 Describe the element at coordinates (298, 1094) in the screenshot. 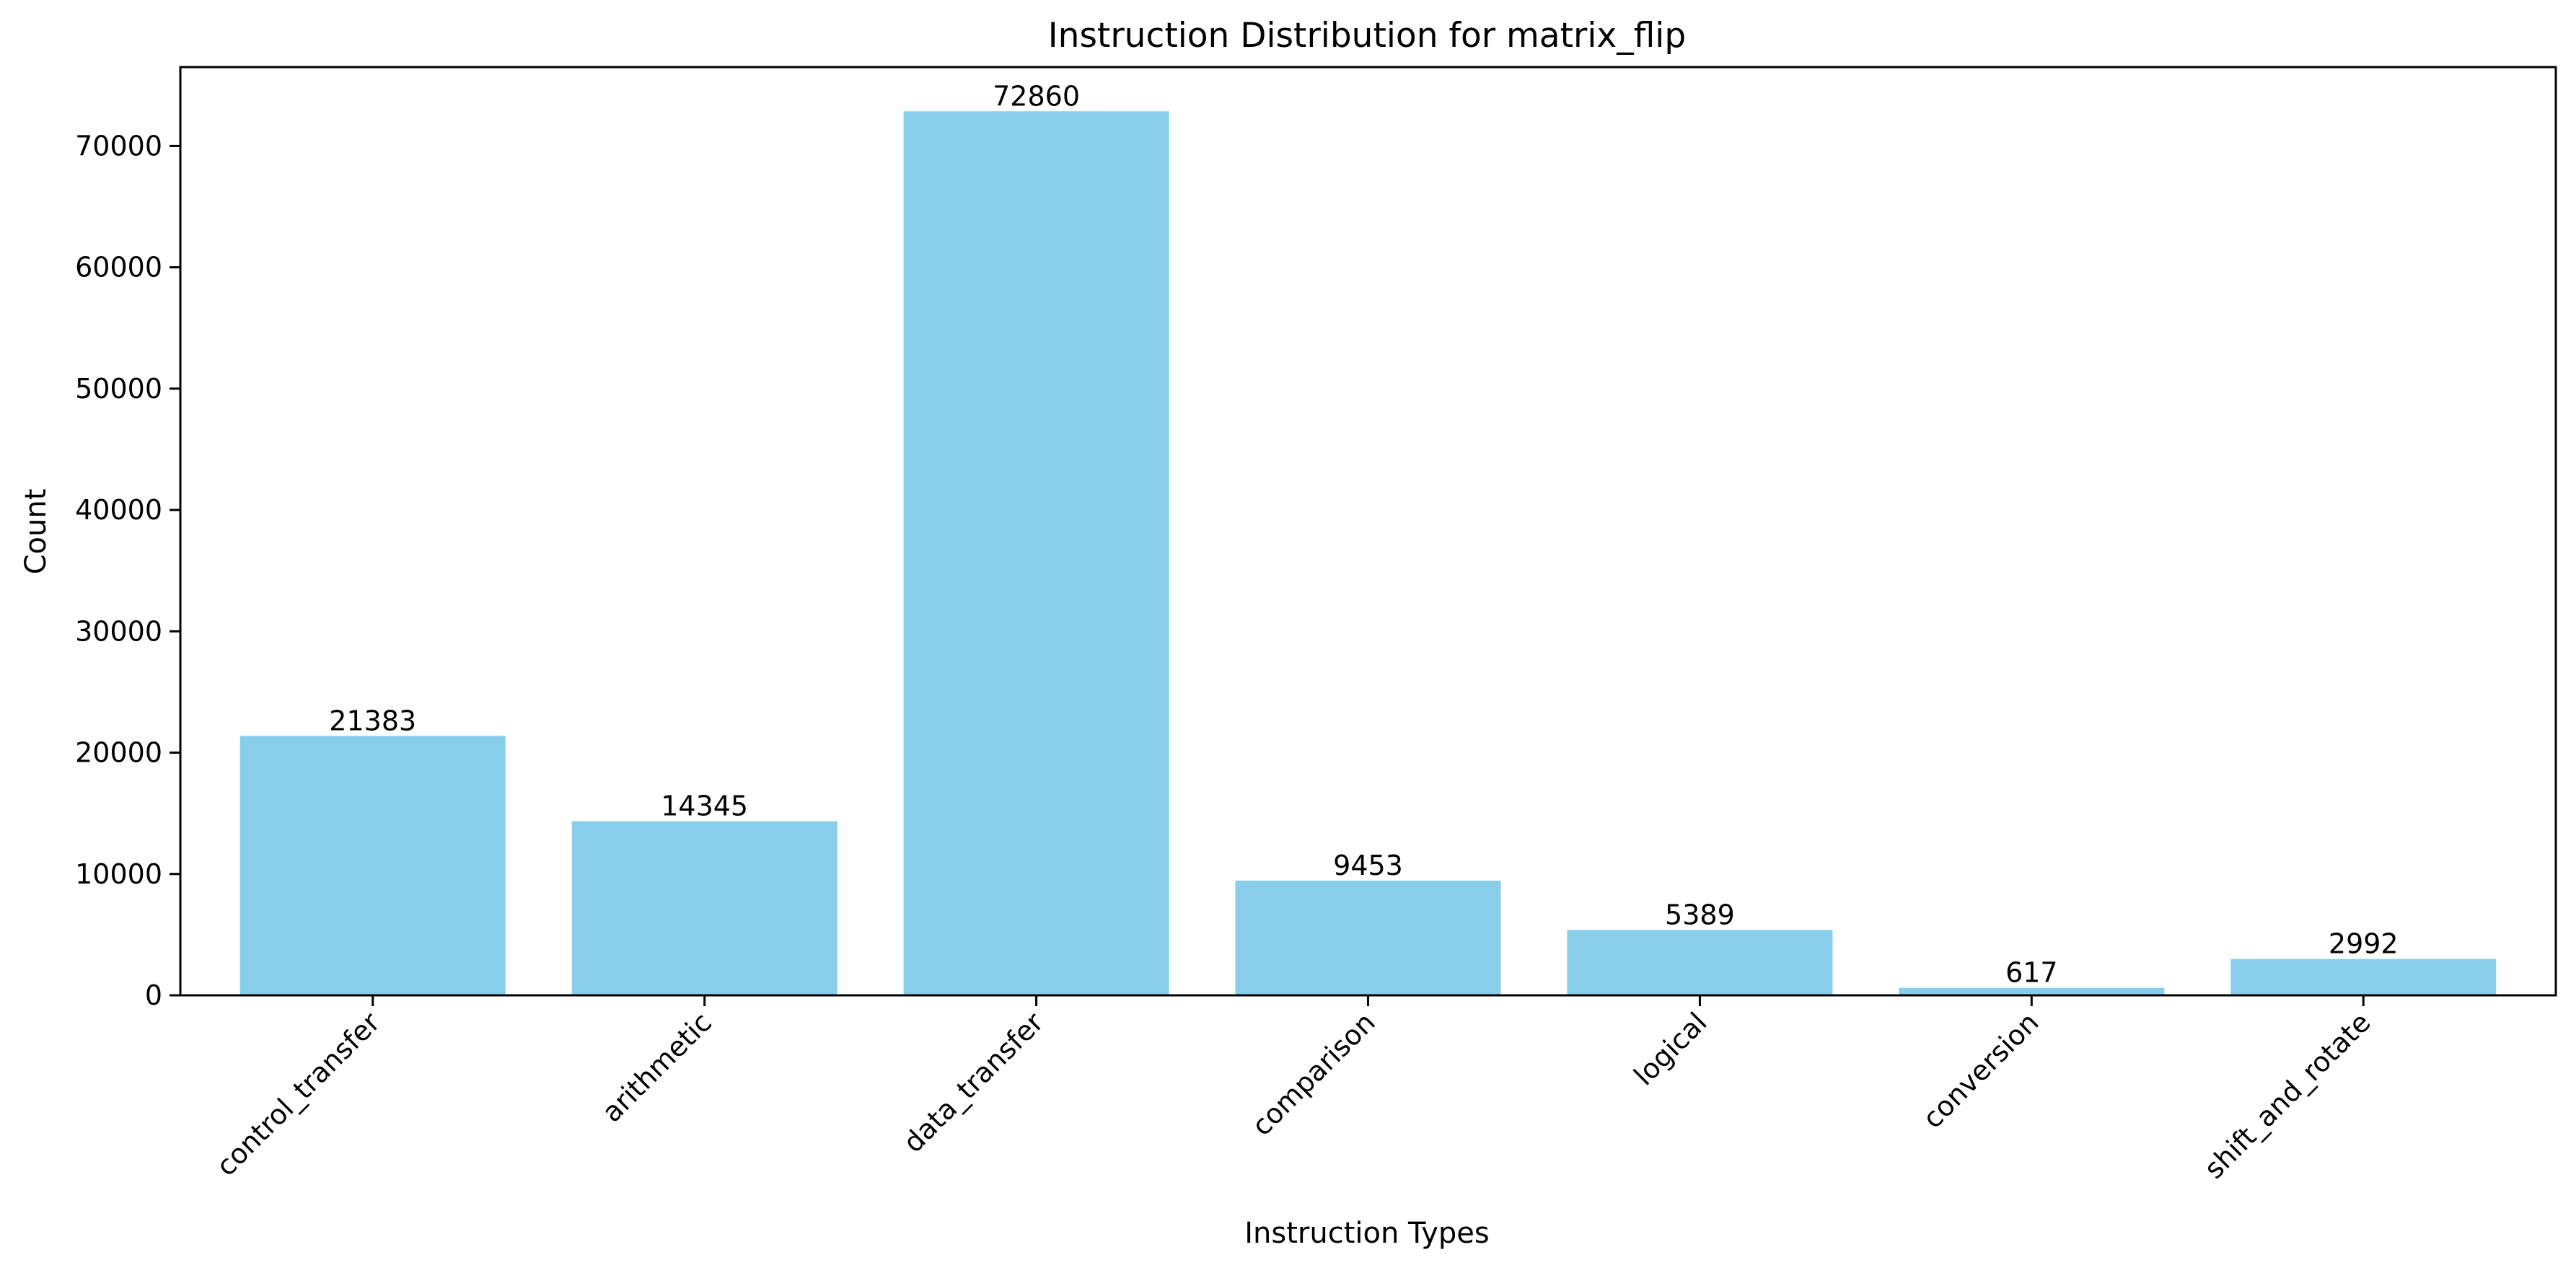

I see `x-tick-label-control_transfer: control_transfer` at that location.